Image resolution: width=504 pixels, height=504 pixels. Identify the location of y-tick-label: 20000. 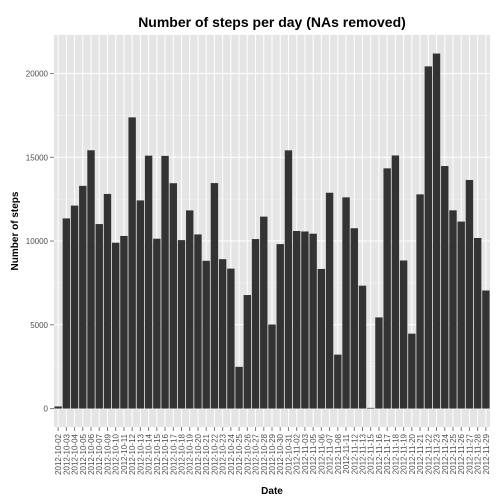
(37, 74).